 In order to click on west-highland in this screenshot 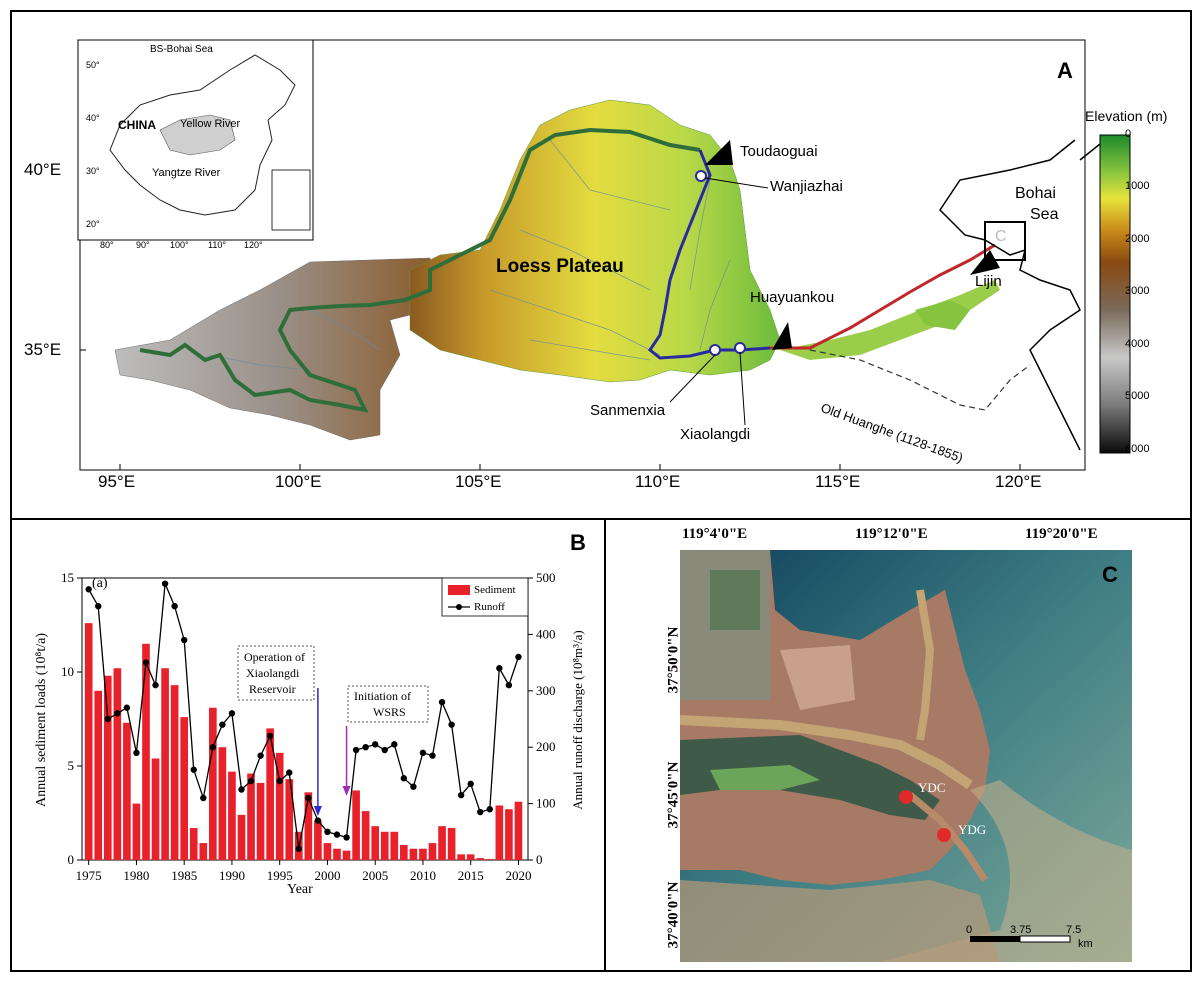, I will do `click(277, 349)`.